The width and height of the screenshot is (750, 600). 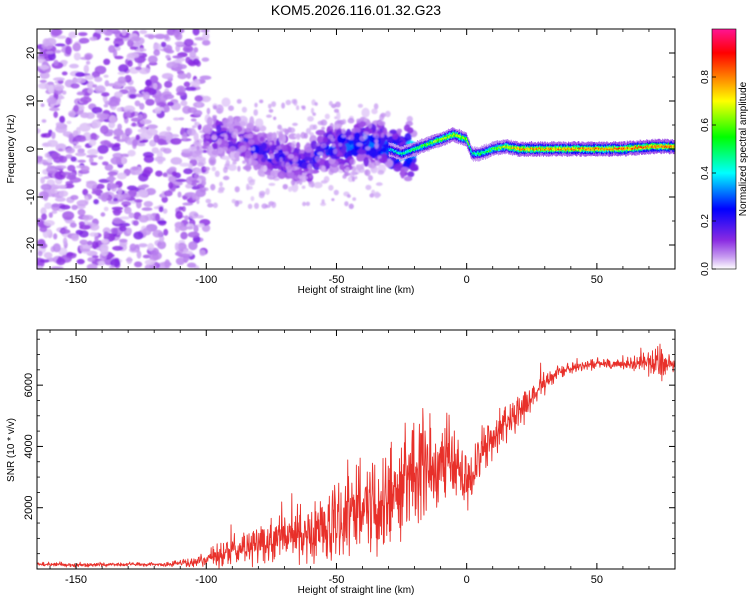 I want to click on colorbar-label: Normalized spectral amplitude, so click(x=743, y=148).